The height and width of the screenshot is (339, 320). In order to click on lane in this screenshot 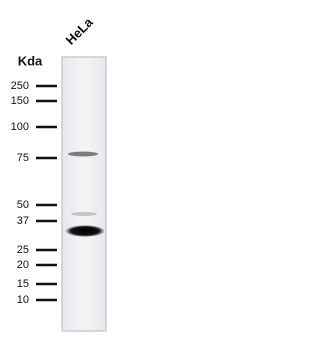, I will do `click(84, 194)`.